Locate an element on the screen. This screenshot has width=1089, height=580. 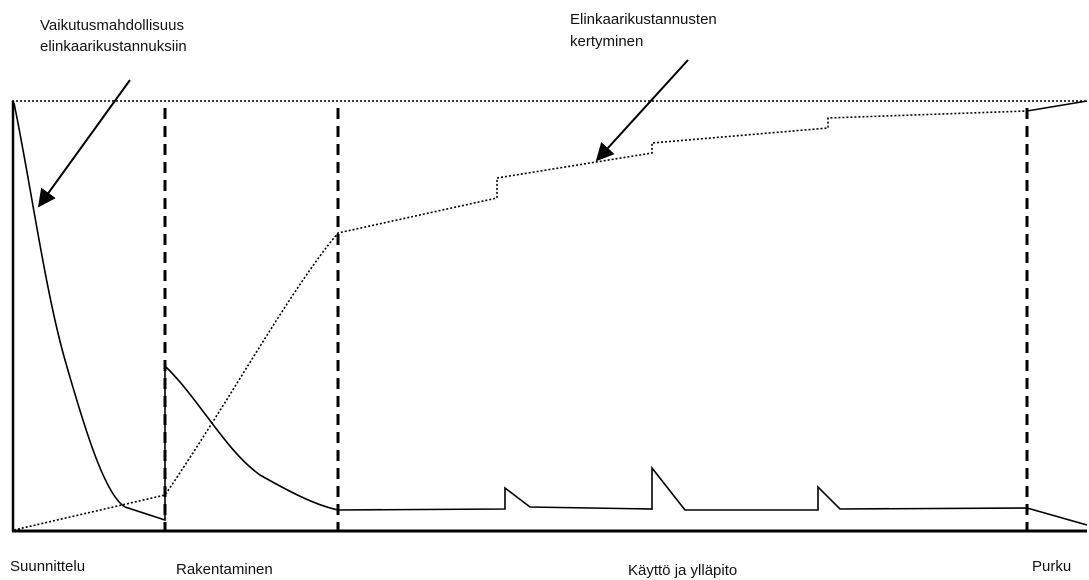
annotation: elinkaarikustannuksiin is located at coordinates (113, 46).